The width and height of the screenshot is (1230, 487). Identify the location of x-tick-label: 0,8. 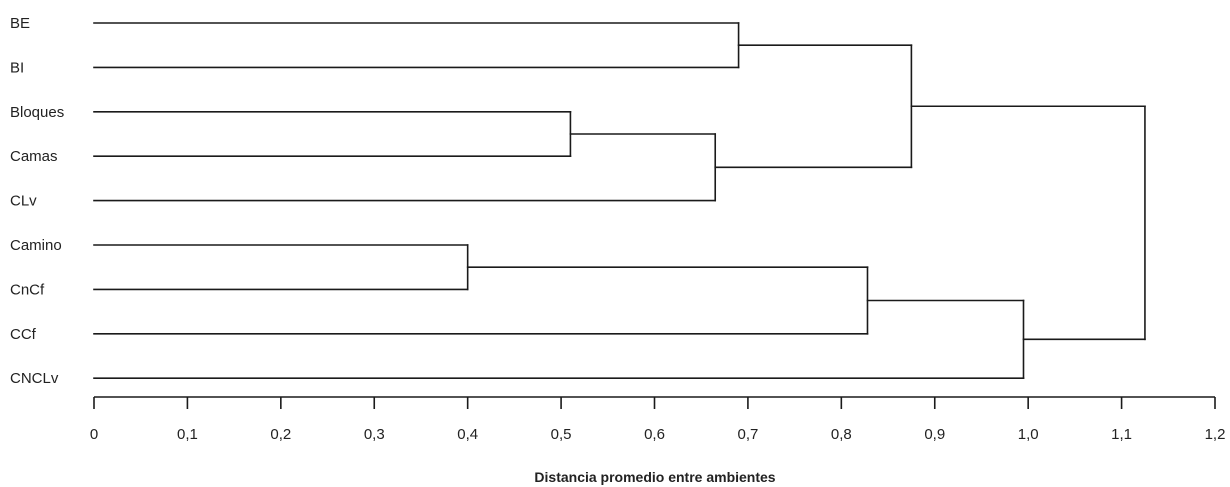
(841, 434).